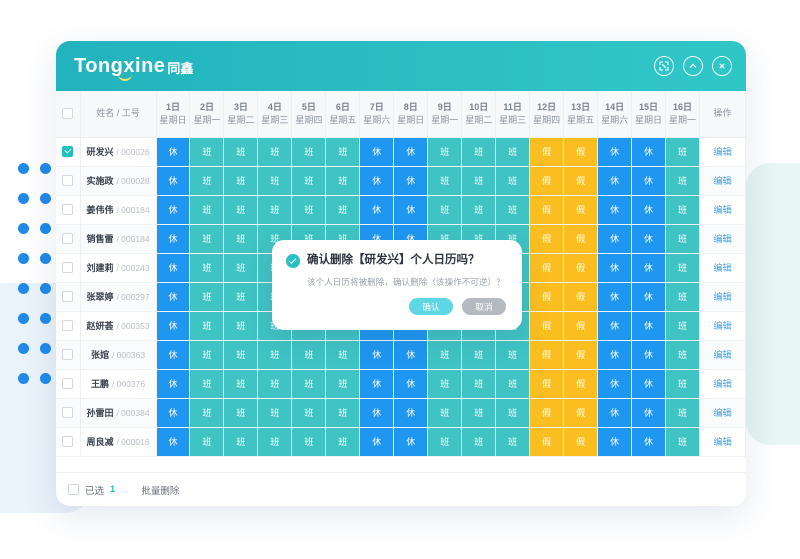  I want to click on select-all-checkbox, so click(68, 114).